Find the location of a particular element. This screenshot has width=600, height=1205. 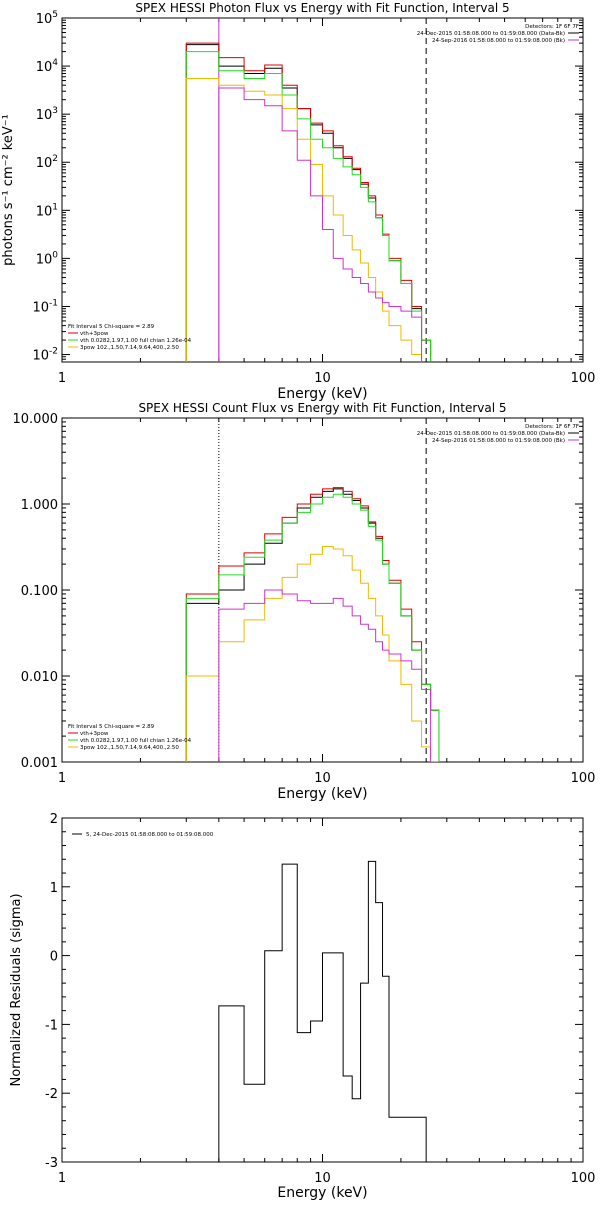

y-tick-label: 1 is located at coordinates (54, 888).